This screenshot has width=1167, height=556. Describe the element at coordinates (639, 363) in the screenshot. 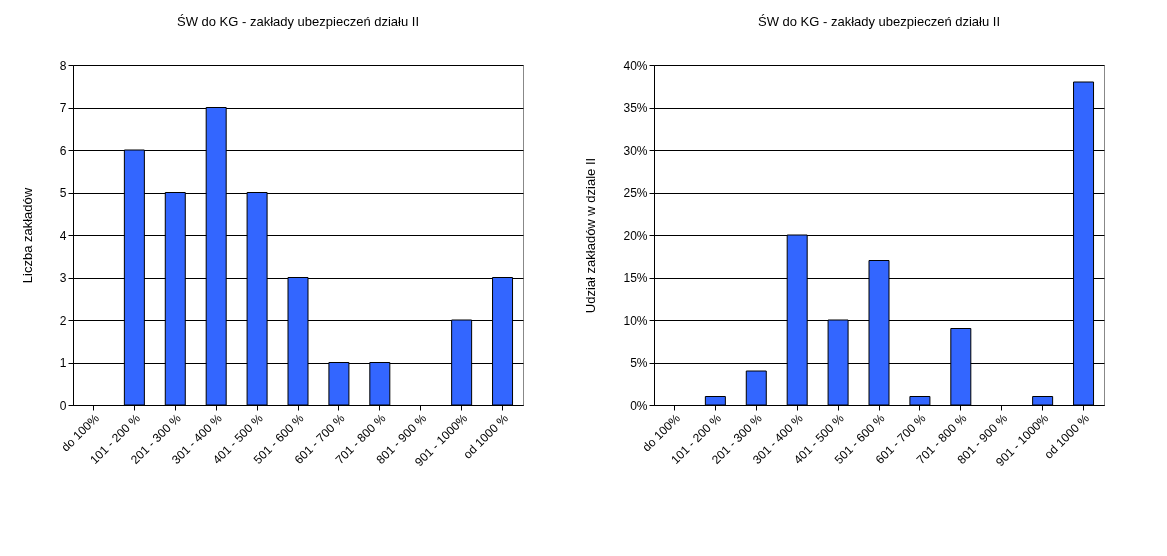

I see `y-tick-label: 5%` at that location.